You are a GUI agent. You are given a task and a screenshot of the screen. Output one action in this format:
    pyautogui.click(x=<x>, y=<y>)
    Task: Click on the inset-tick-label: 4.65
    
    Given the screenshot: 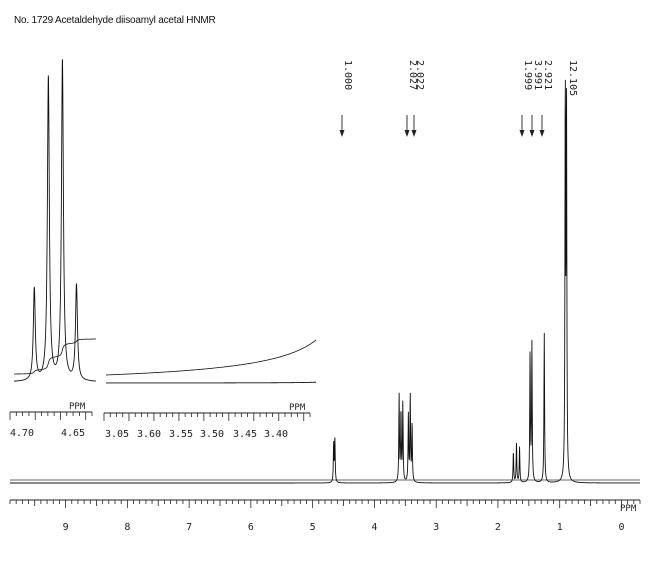 What is the action you would take?
    pyautogui.click(x=73, y=433)
    